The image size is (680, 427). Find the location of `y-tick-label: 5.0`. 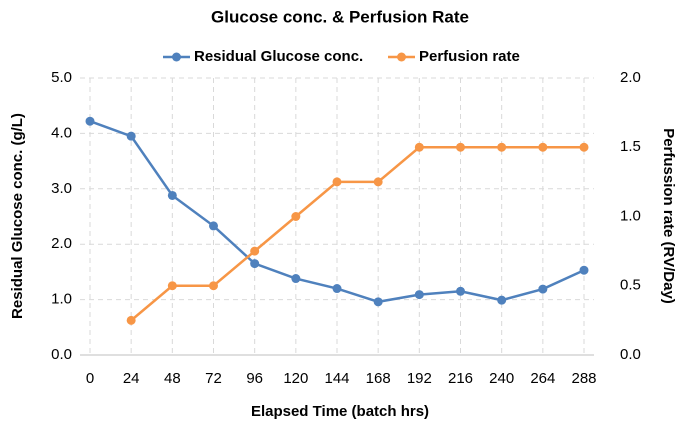

y-tick-label: 5.0 is located at coordinates (61, 77).